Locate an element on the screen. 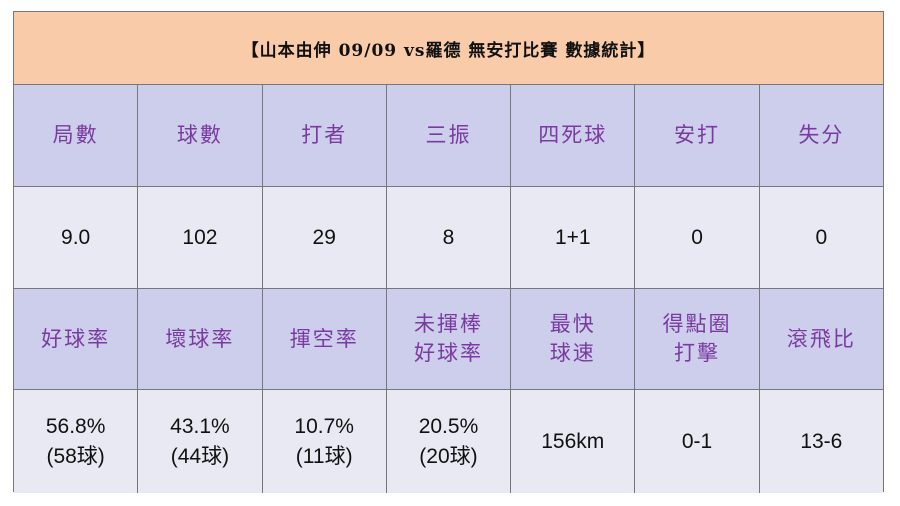 This screenshot has width=900, height=506. value-innings: 9.0 is located at coordinates (76, 238).